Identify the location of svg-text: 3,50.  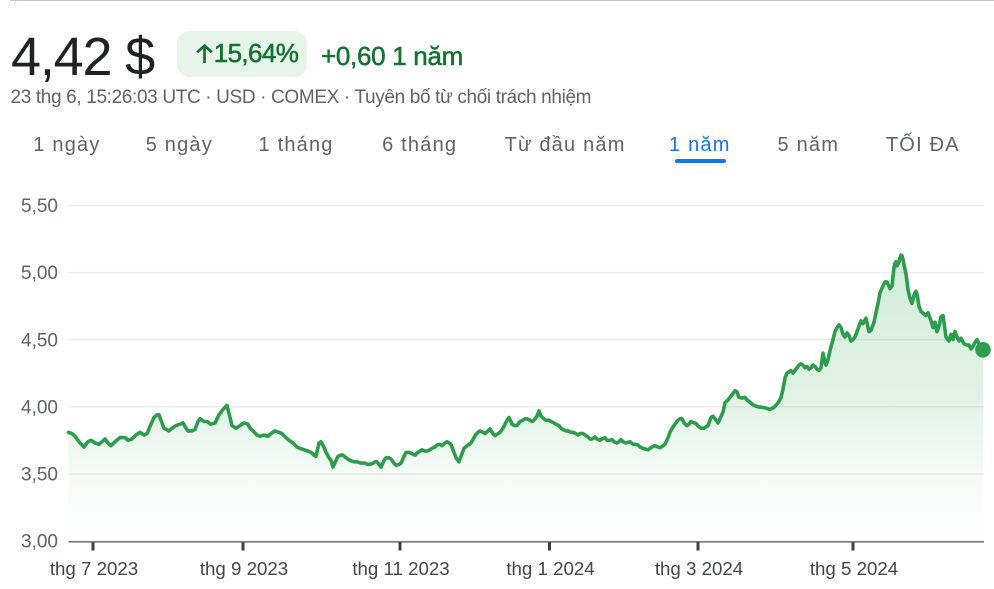
(39, 475).